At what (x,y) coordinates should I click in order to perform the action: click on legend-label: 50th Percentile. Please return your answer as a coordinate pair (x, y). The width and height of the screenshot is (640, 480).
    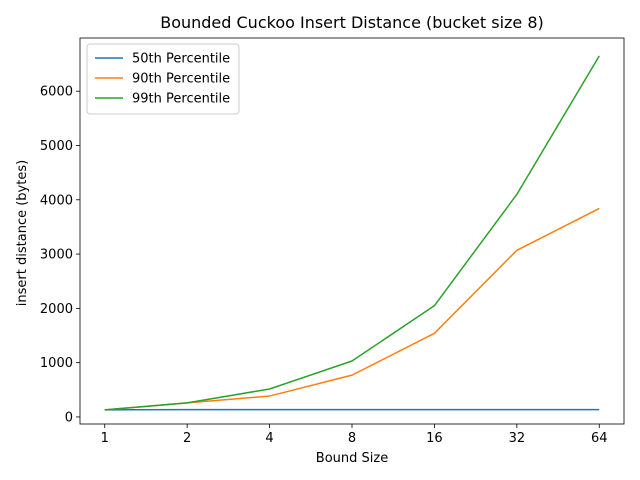
    Looking at the image, I should click on (181, 59).